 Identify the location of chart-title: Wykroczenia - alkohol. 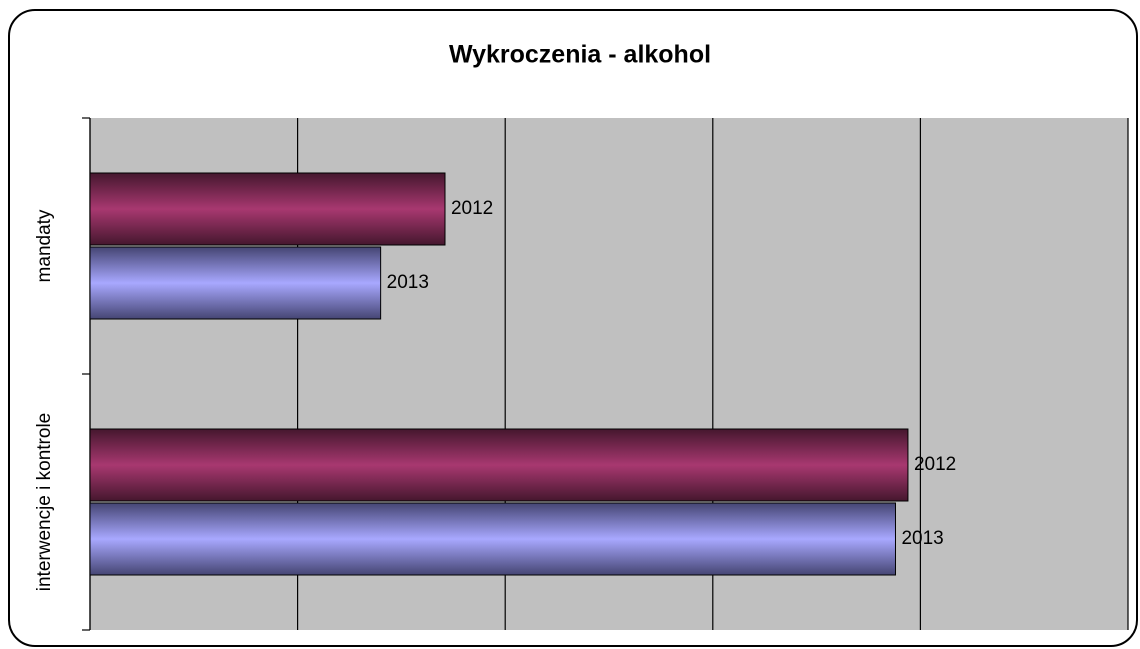
(580, 55).